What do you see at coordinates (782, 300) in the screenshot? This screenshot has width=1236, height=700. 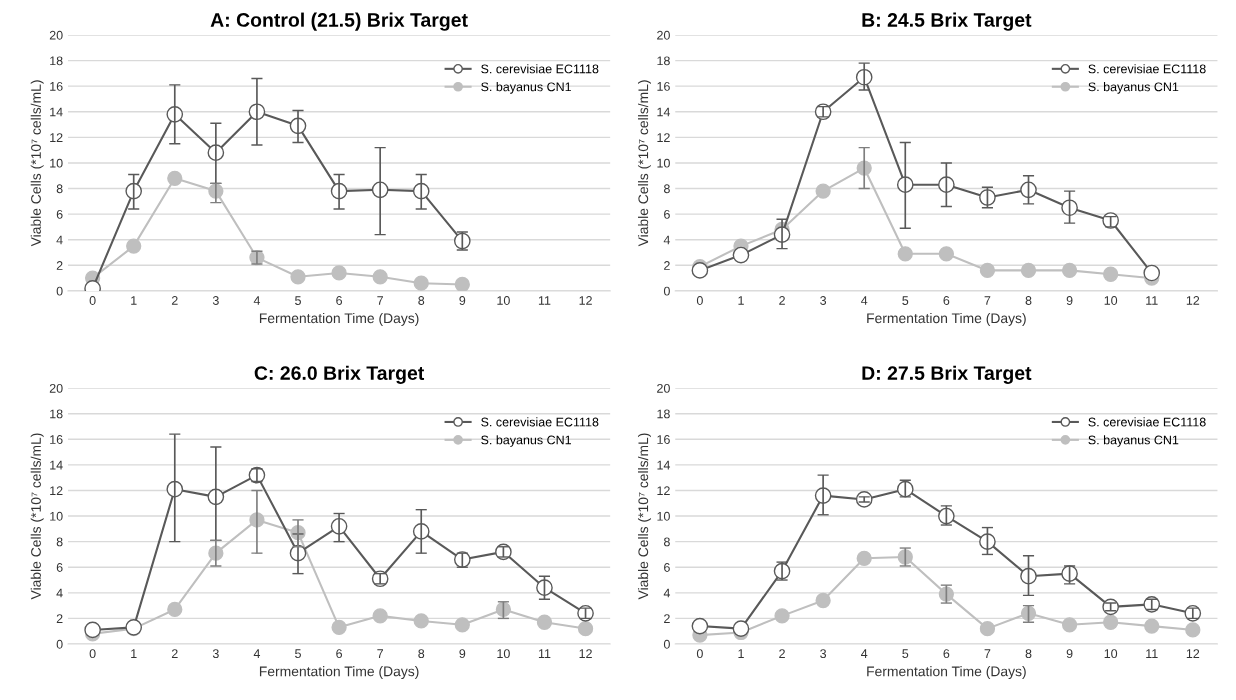 I see `x-tick-label: 2` at bounding box center [782, 300].